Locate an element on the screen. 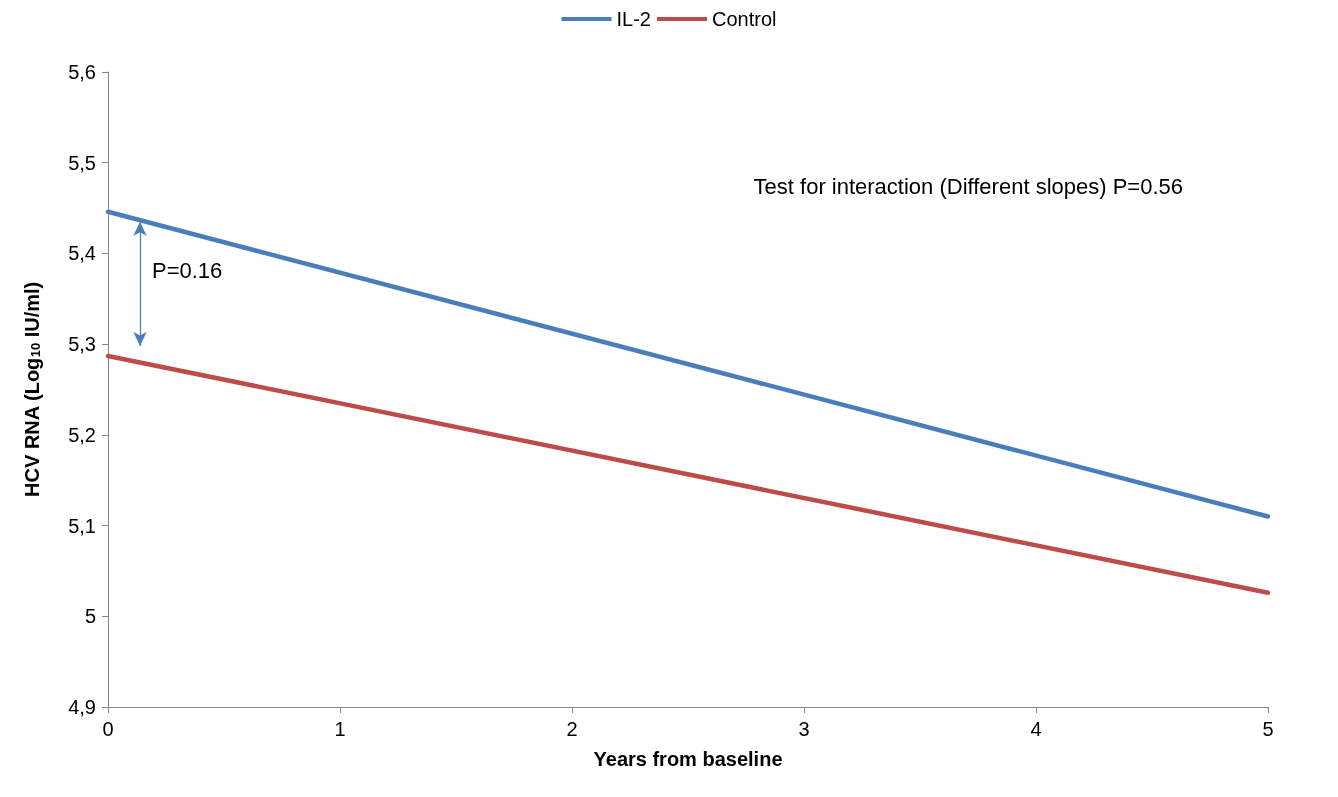 Image resolution: width=1338 pixels, height=797 pixels. x-tick-label: 0 is located at coordinates (108, 729).